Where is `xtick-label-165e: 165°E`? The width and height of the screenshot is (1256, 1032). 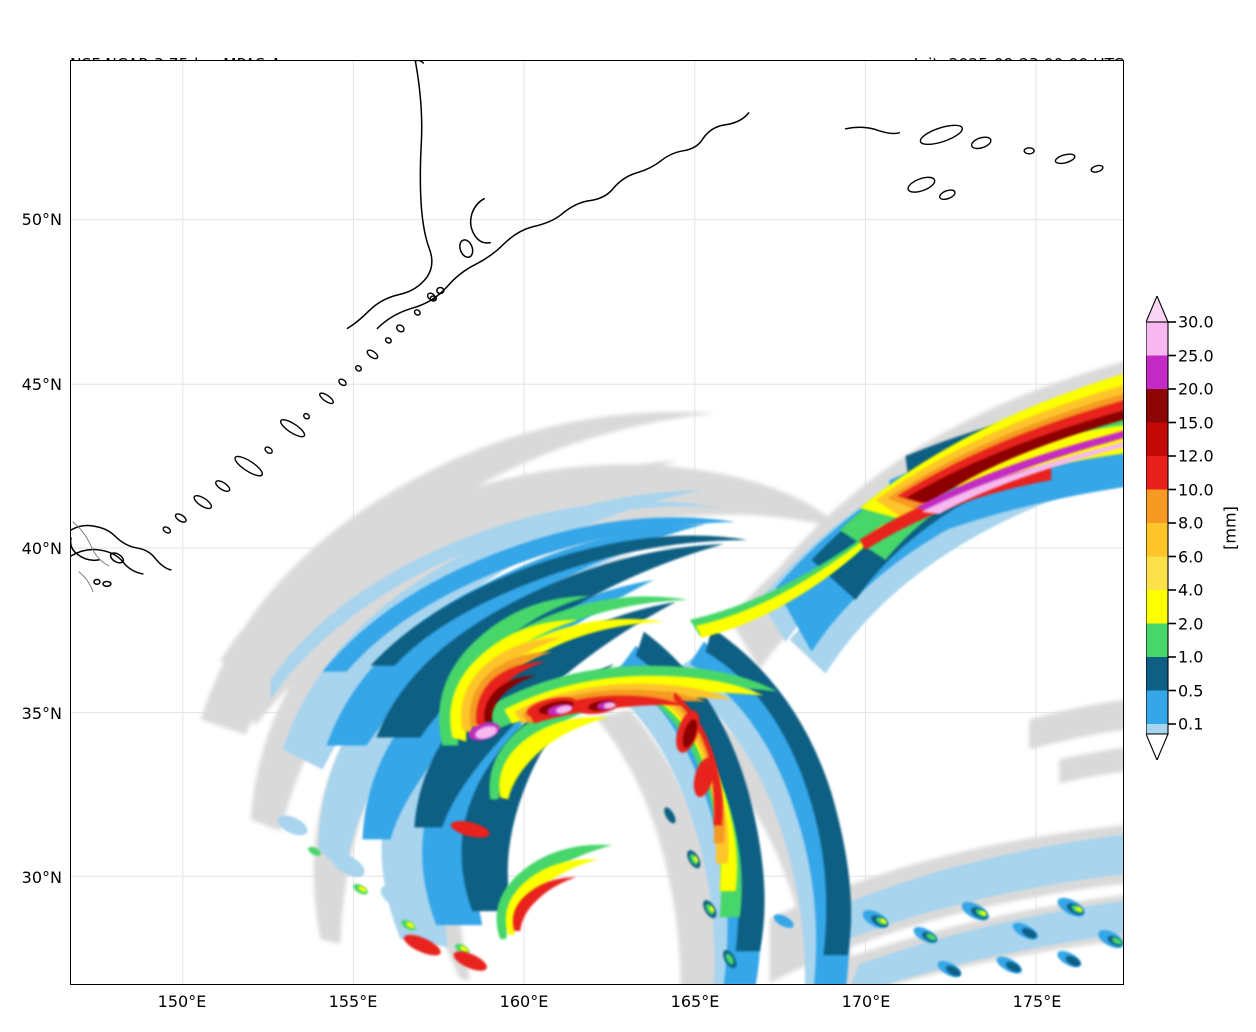 xtick-label-165e: 165°E is located at coordinates (695, 1001).